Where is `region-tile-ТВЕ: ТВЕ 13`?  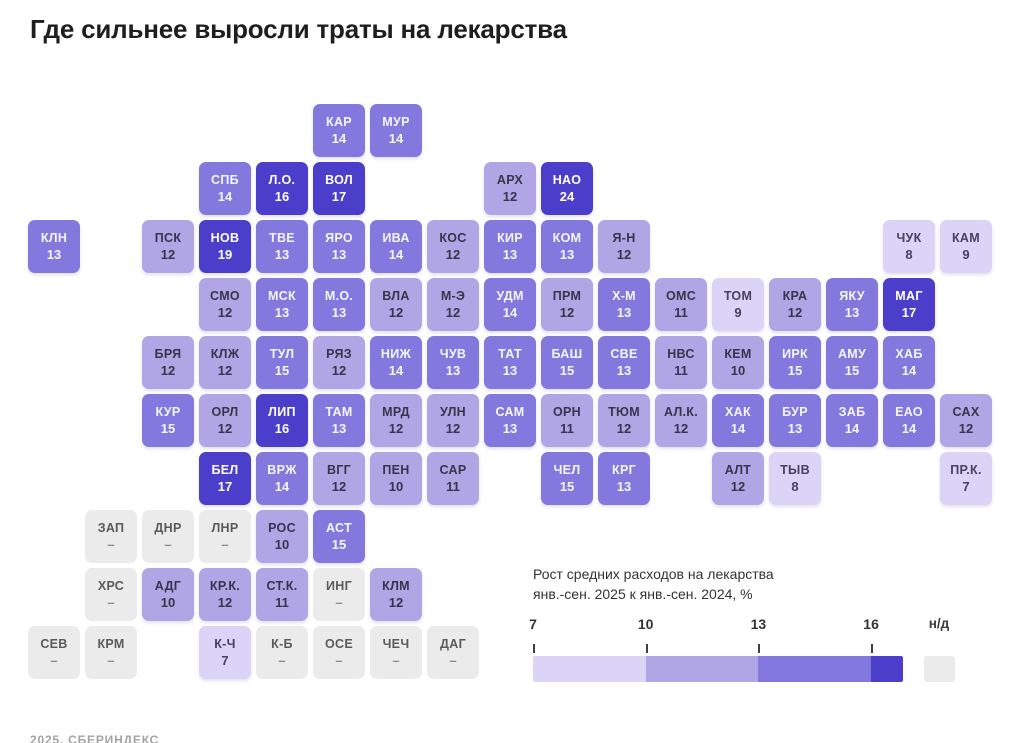
region-tile-ТВЕ: ТВЕ 13 is located at coordinates (282, 246).